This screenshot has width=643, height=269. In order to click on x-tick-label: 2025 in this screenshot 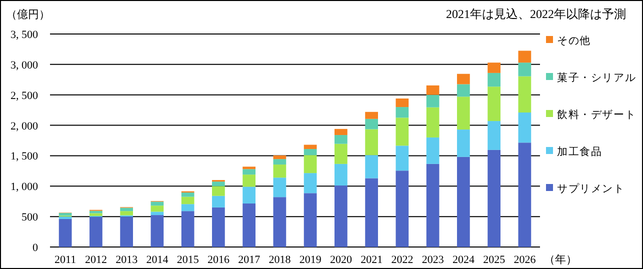, I will do `click(494, 260)`.